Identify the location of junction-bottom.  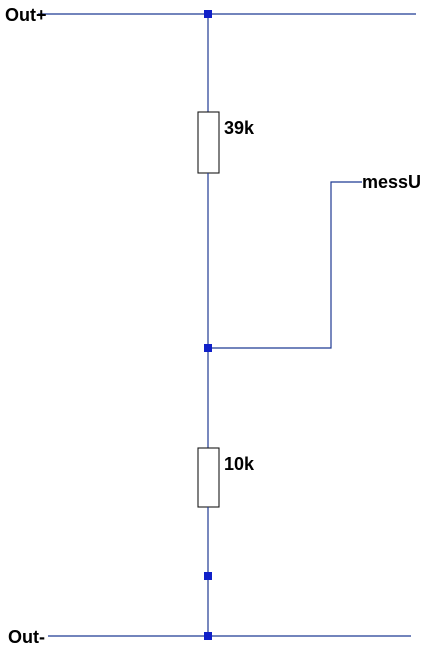
(208, 636).